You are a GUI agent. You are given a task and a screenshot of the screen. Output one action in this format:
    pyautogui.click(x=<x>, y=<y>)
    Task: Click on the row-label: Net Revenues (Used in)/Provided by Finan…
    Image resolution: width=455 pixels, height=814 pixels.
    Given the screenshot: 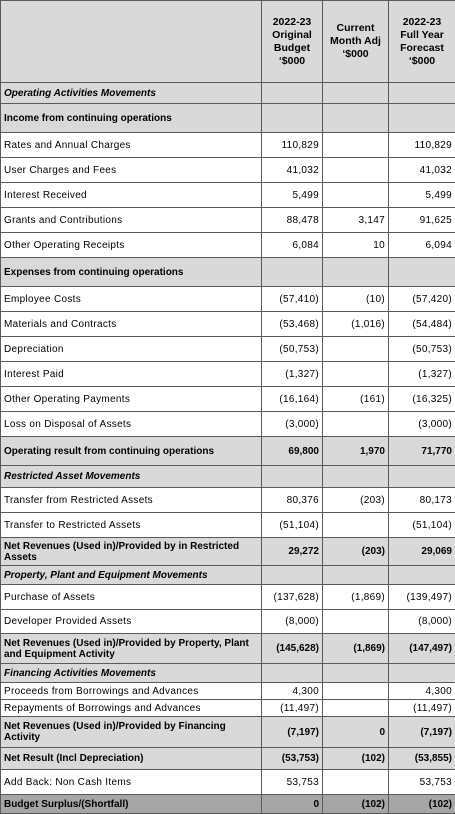 What is the action you would take?
    pyautogui.click(x=131, y=732)
    